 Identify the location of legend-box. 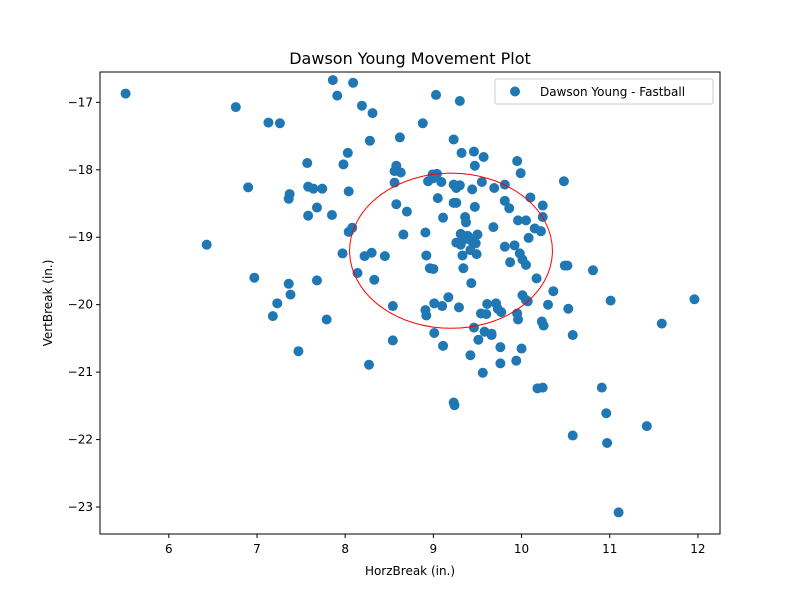
(604, 91).